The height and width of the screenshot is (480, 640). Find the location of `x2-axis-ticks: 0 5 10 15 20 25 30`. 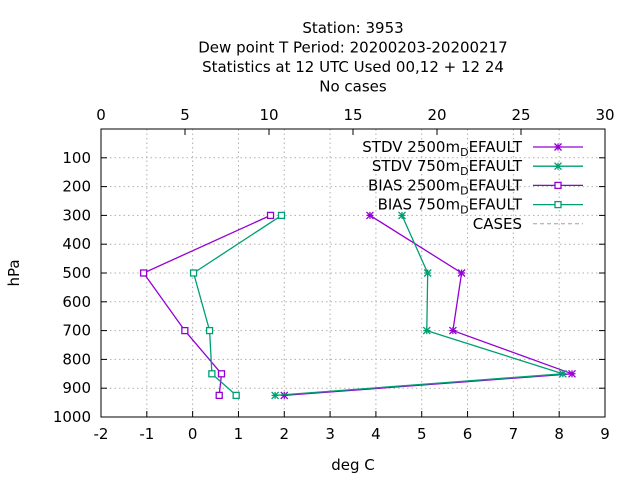

x2-axis-ticks: 0 5 10 15 20 25 30 is located at coordinates (355, 120).